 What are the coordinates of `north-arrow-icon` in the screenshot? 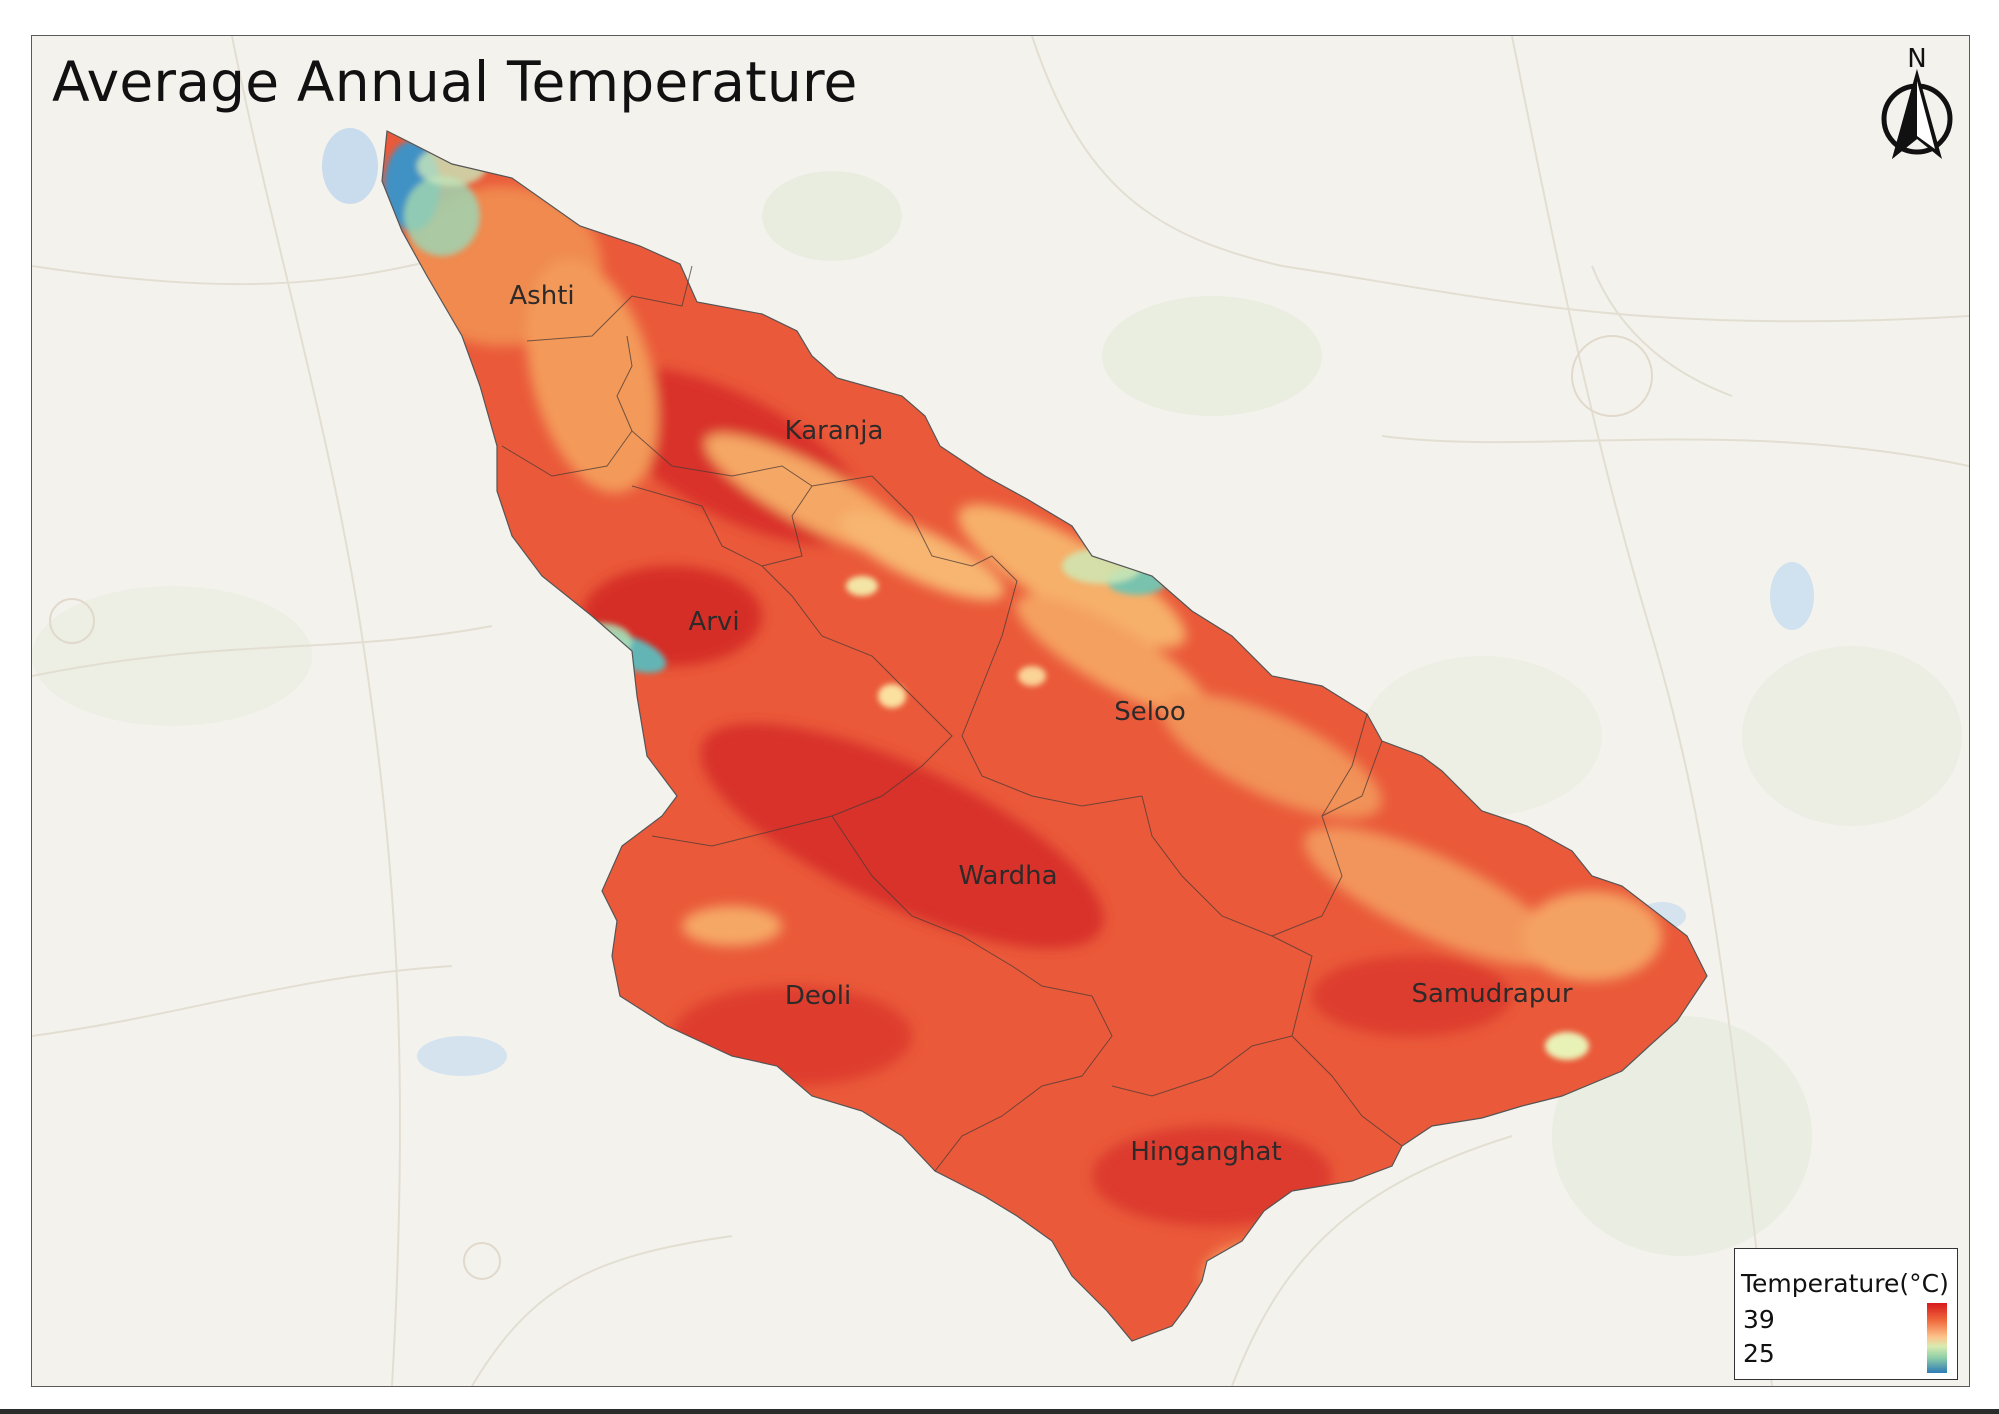 It's located at (1917, 114).